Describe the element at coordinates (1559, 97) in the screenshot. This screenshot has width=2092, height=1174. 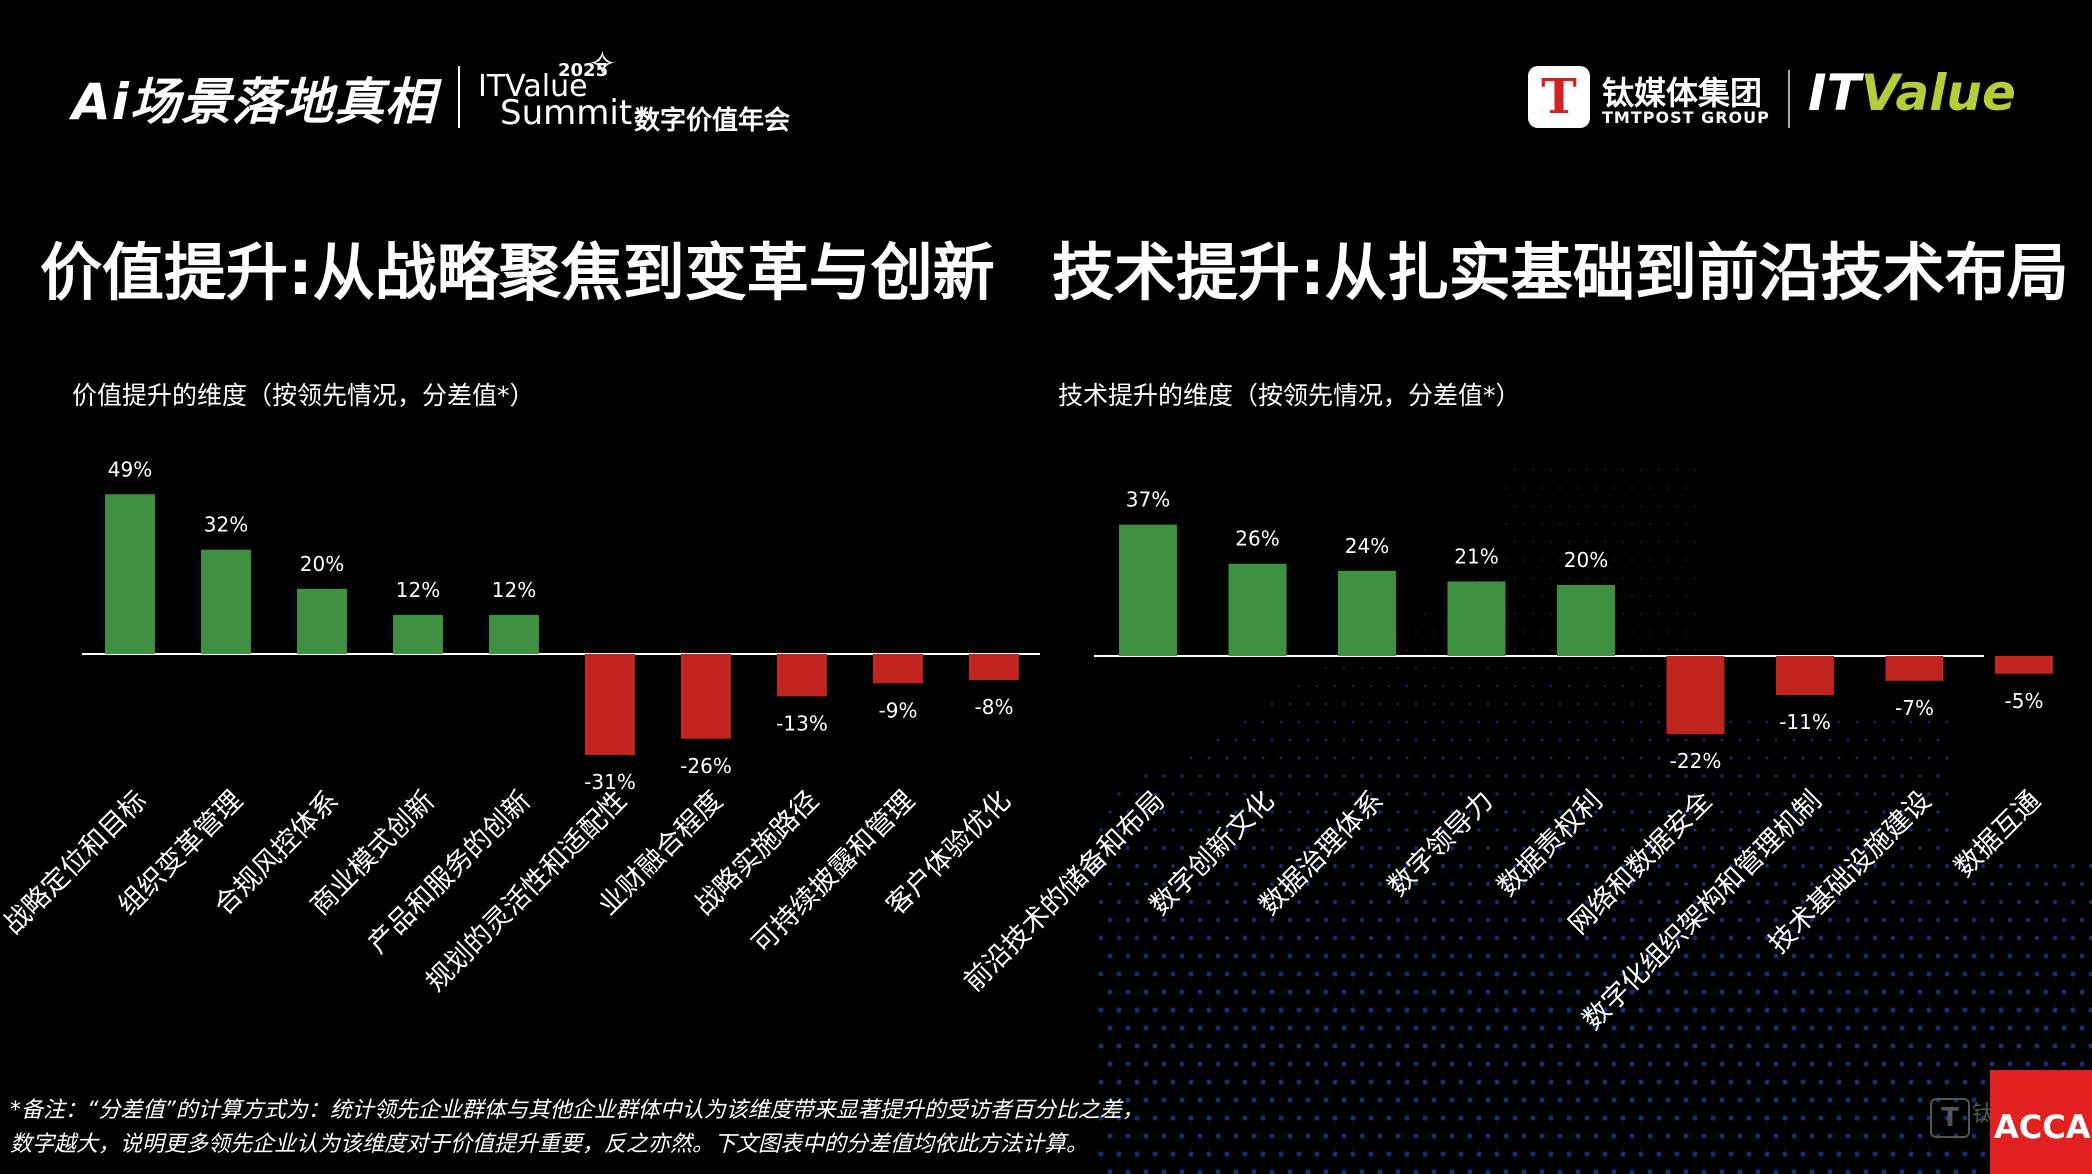
I see `tmtpost-logo-icon: T` at that location.